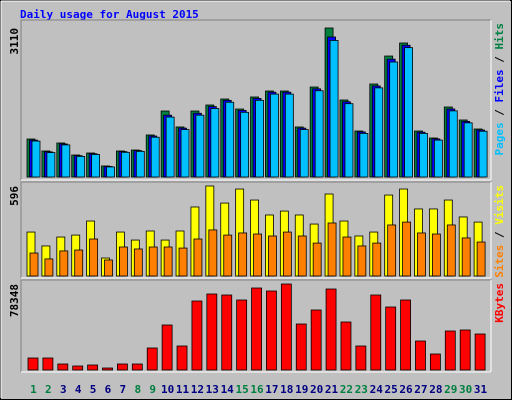 The width and height of the screenshot is (512, 400). Describe the element at coordinates (257, 389) in the screenshot. I see `x-tick-label: 16` at that location.